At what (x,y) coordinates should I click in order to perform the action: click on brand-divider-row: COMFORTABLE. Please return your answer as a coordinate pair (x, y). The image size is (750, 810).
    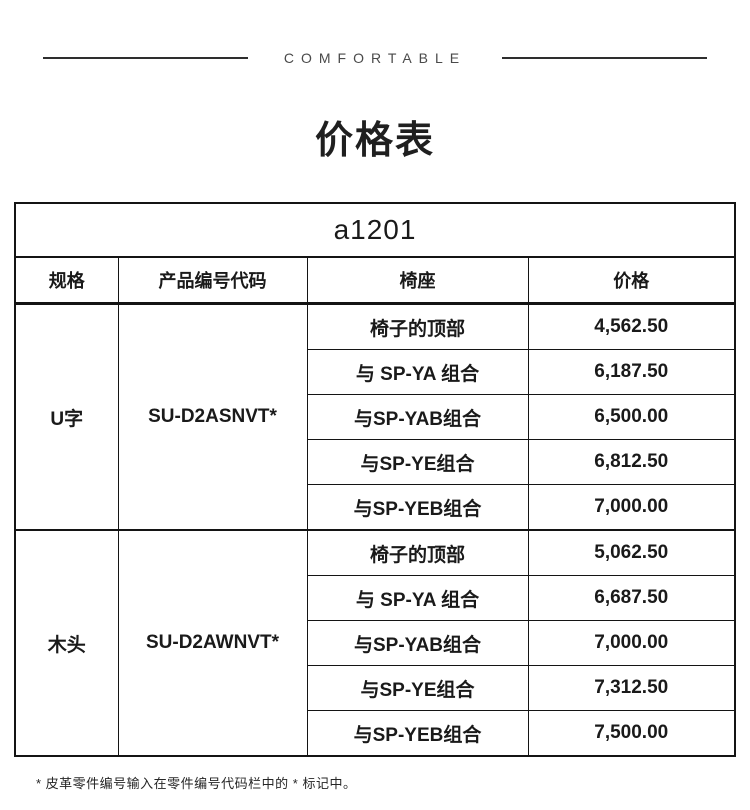
    Looking at the image, I should click on (375, 33).